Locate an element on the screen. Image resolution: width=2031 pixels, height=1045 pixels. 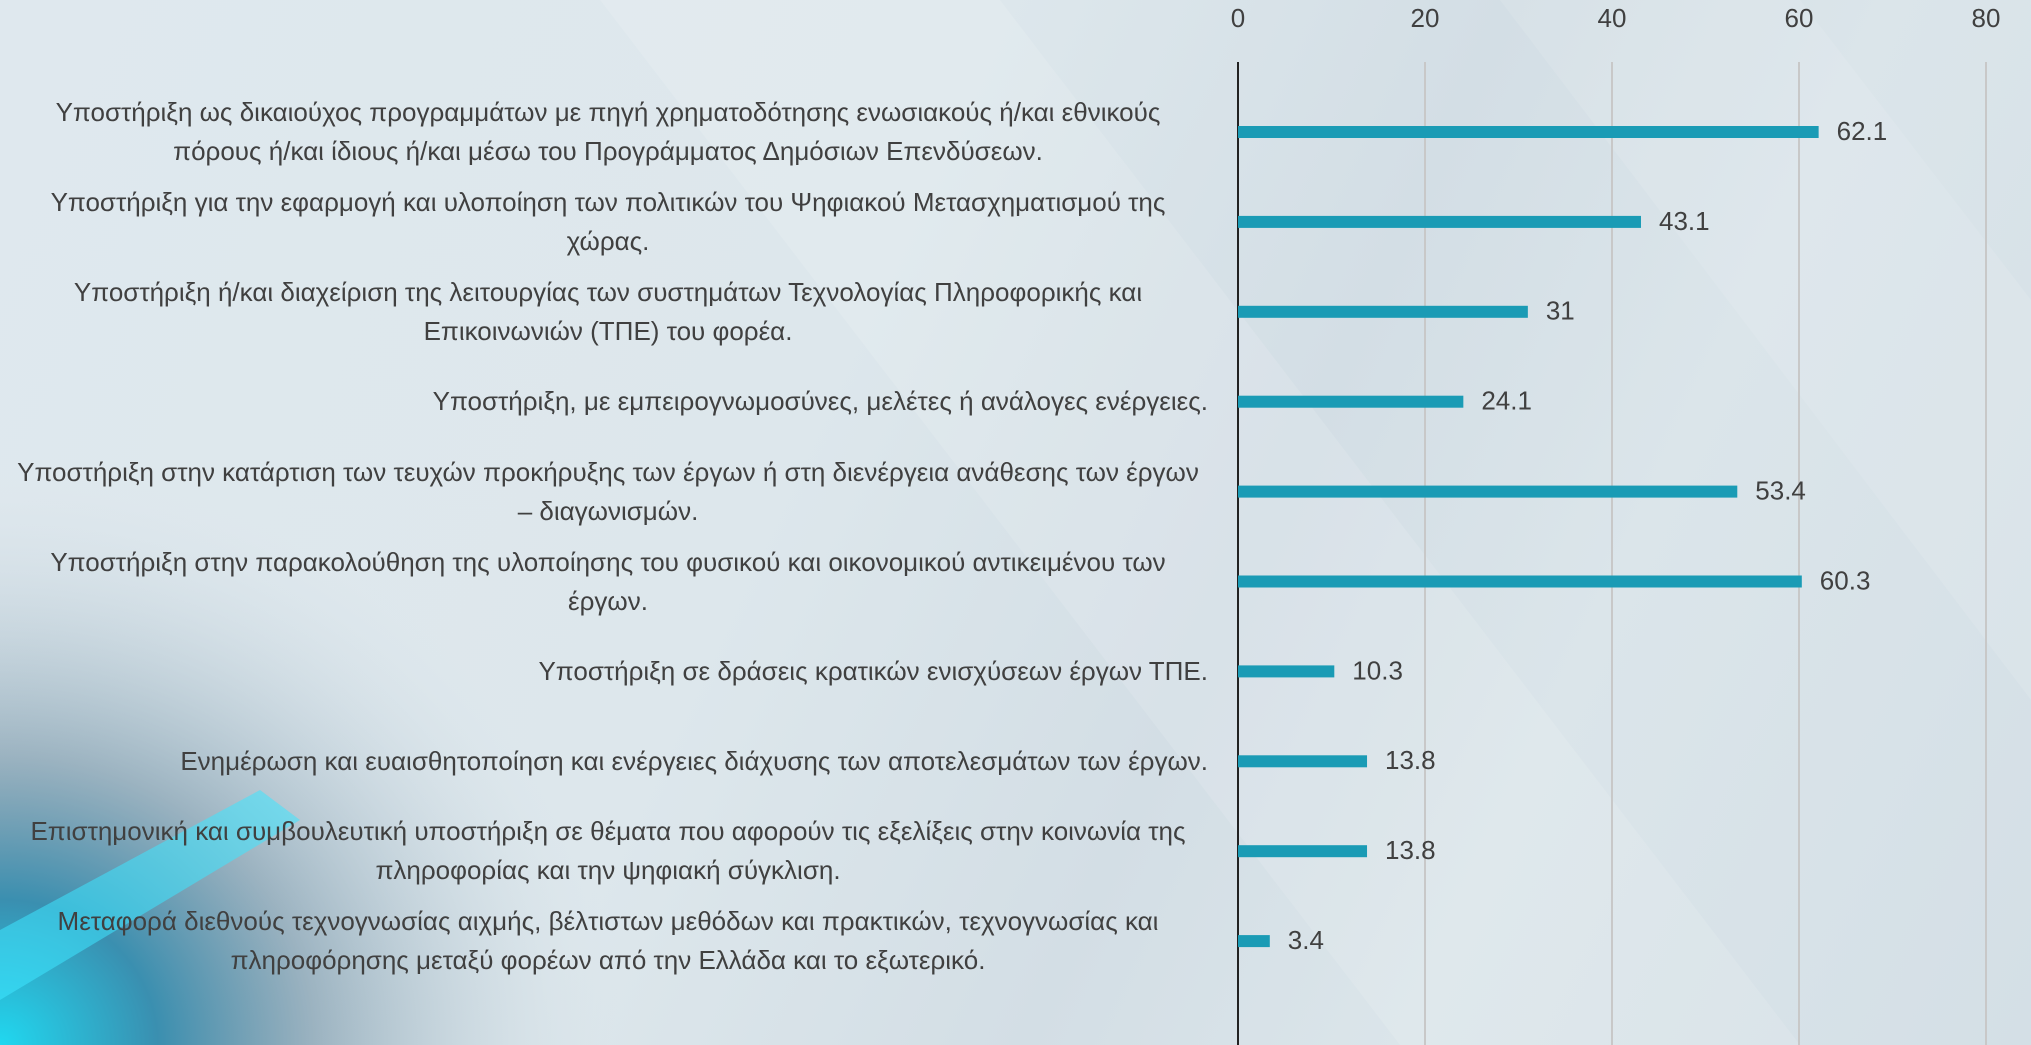
value-label: 3.4 is located at coordinates (1306, 940).